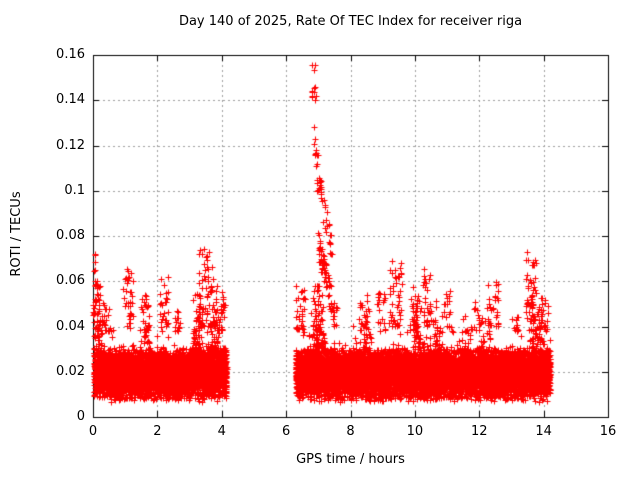 The width and height of the screenshot is (640, 480). What do you see at coordinates (70, 54) in the screenshot?
I see `y-tick-label: 0.16` at bounding box center [70, 54].